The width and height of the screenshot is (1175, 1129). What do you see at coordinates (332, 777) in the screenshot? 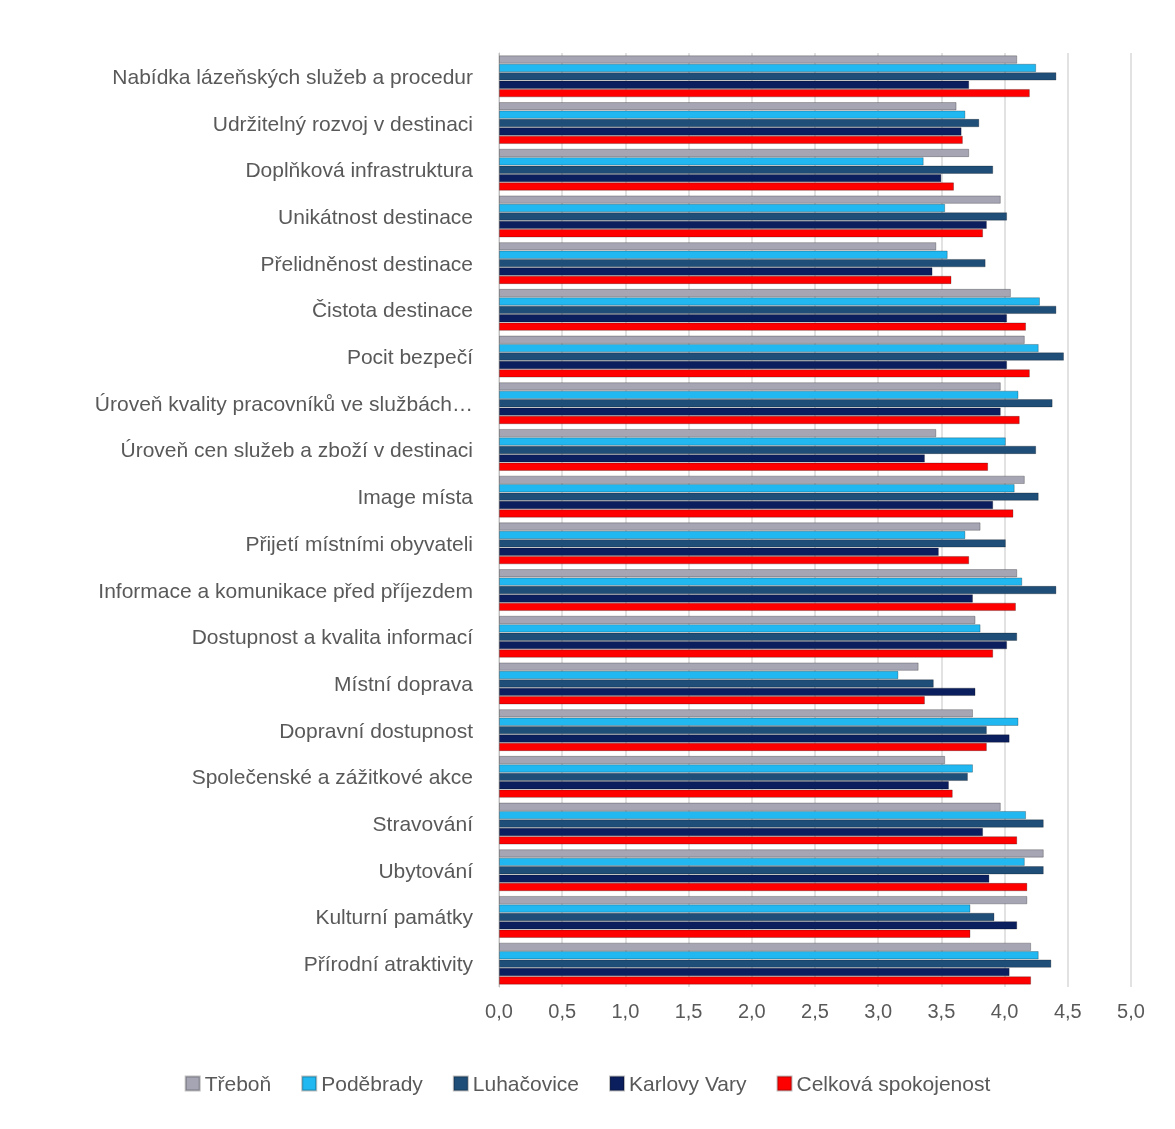
I see `y-tick-label: Společenské a zážitkové akce` at bounding box center [332, 777].